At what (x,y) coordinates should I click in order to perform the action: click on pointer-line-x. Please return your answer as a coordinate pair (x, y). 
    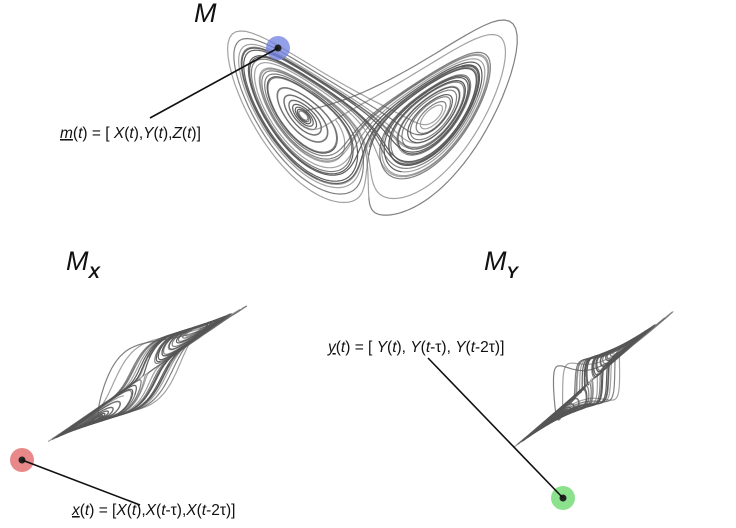
    Looking at the image, I should click on (81, 482).